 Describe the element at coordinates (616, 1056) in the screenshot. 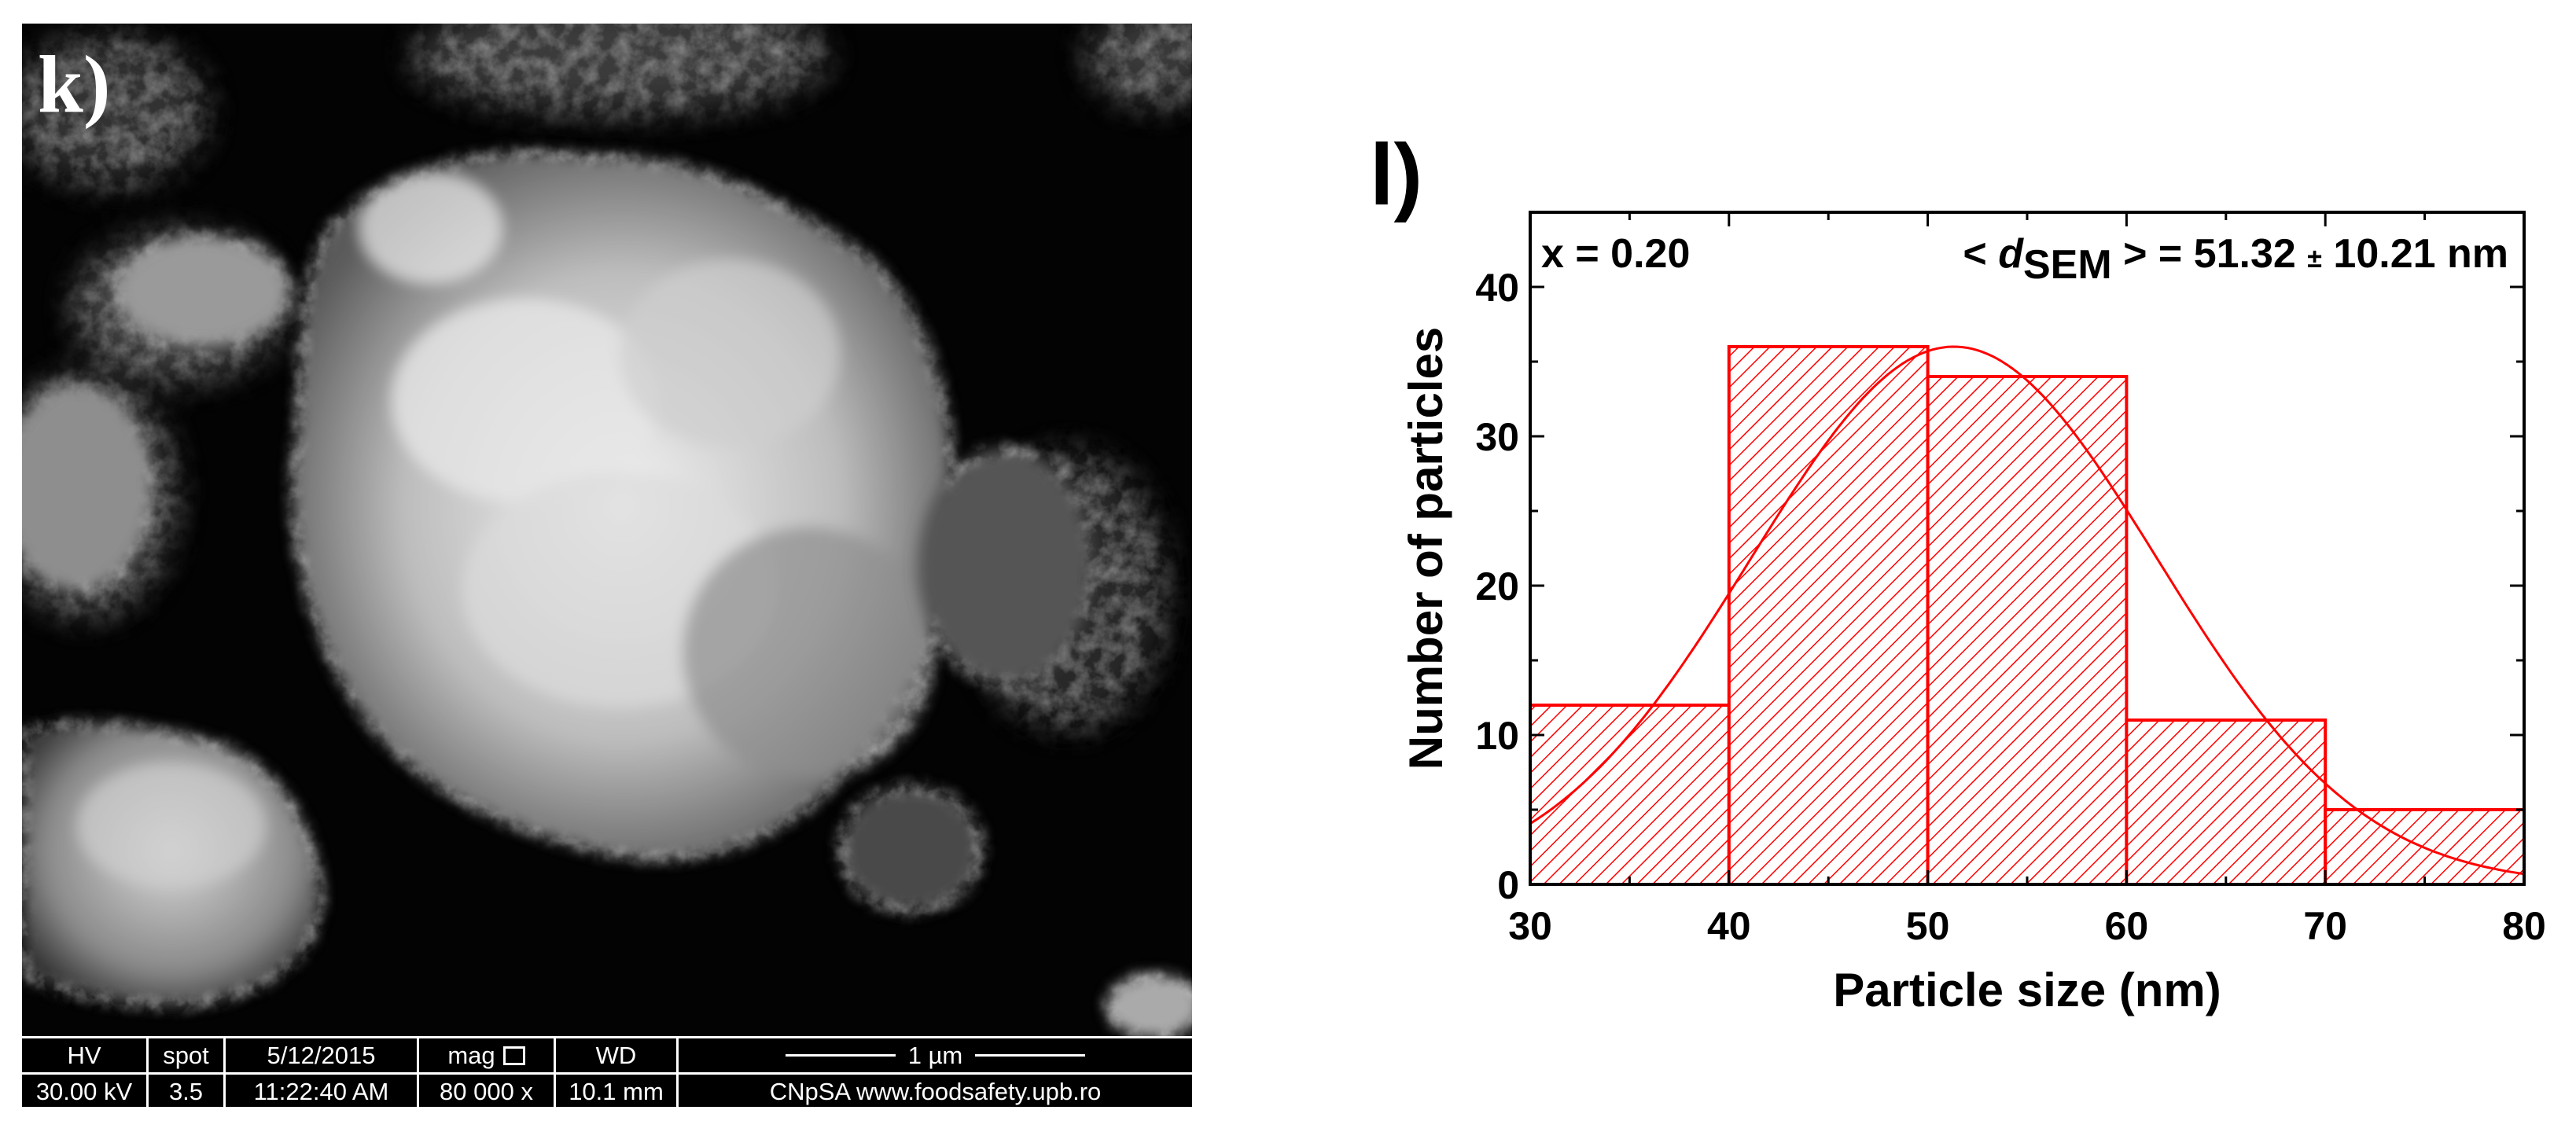

I see `wd-label: WD` at that location.